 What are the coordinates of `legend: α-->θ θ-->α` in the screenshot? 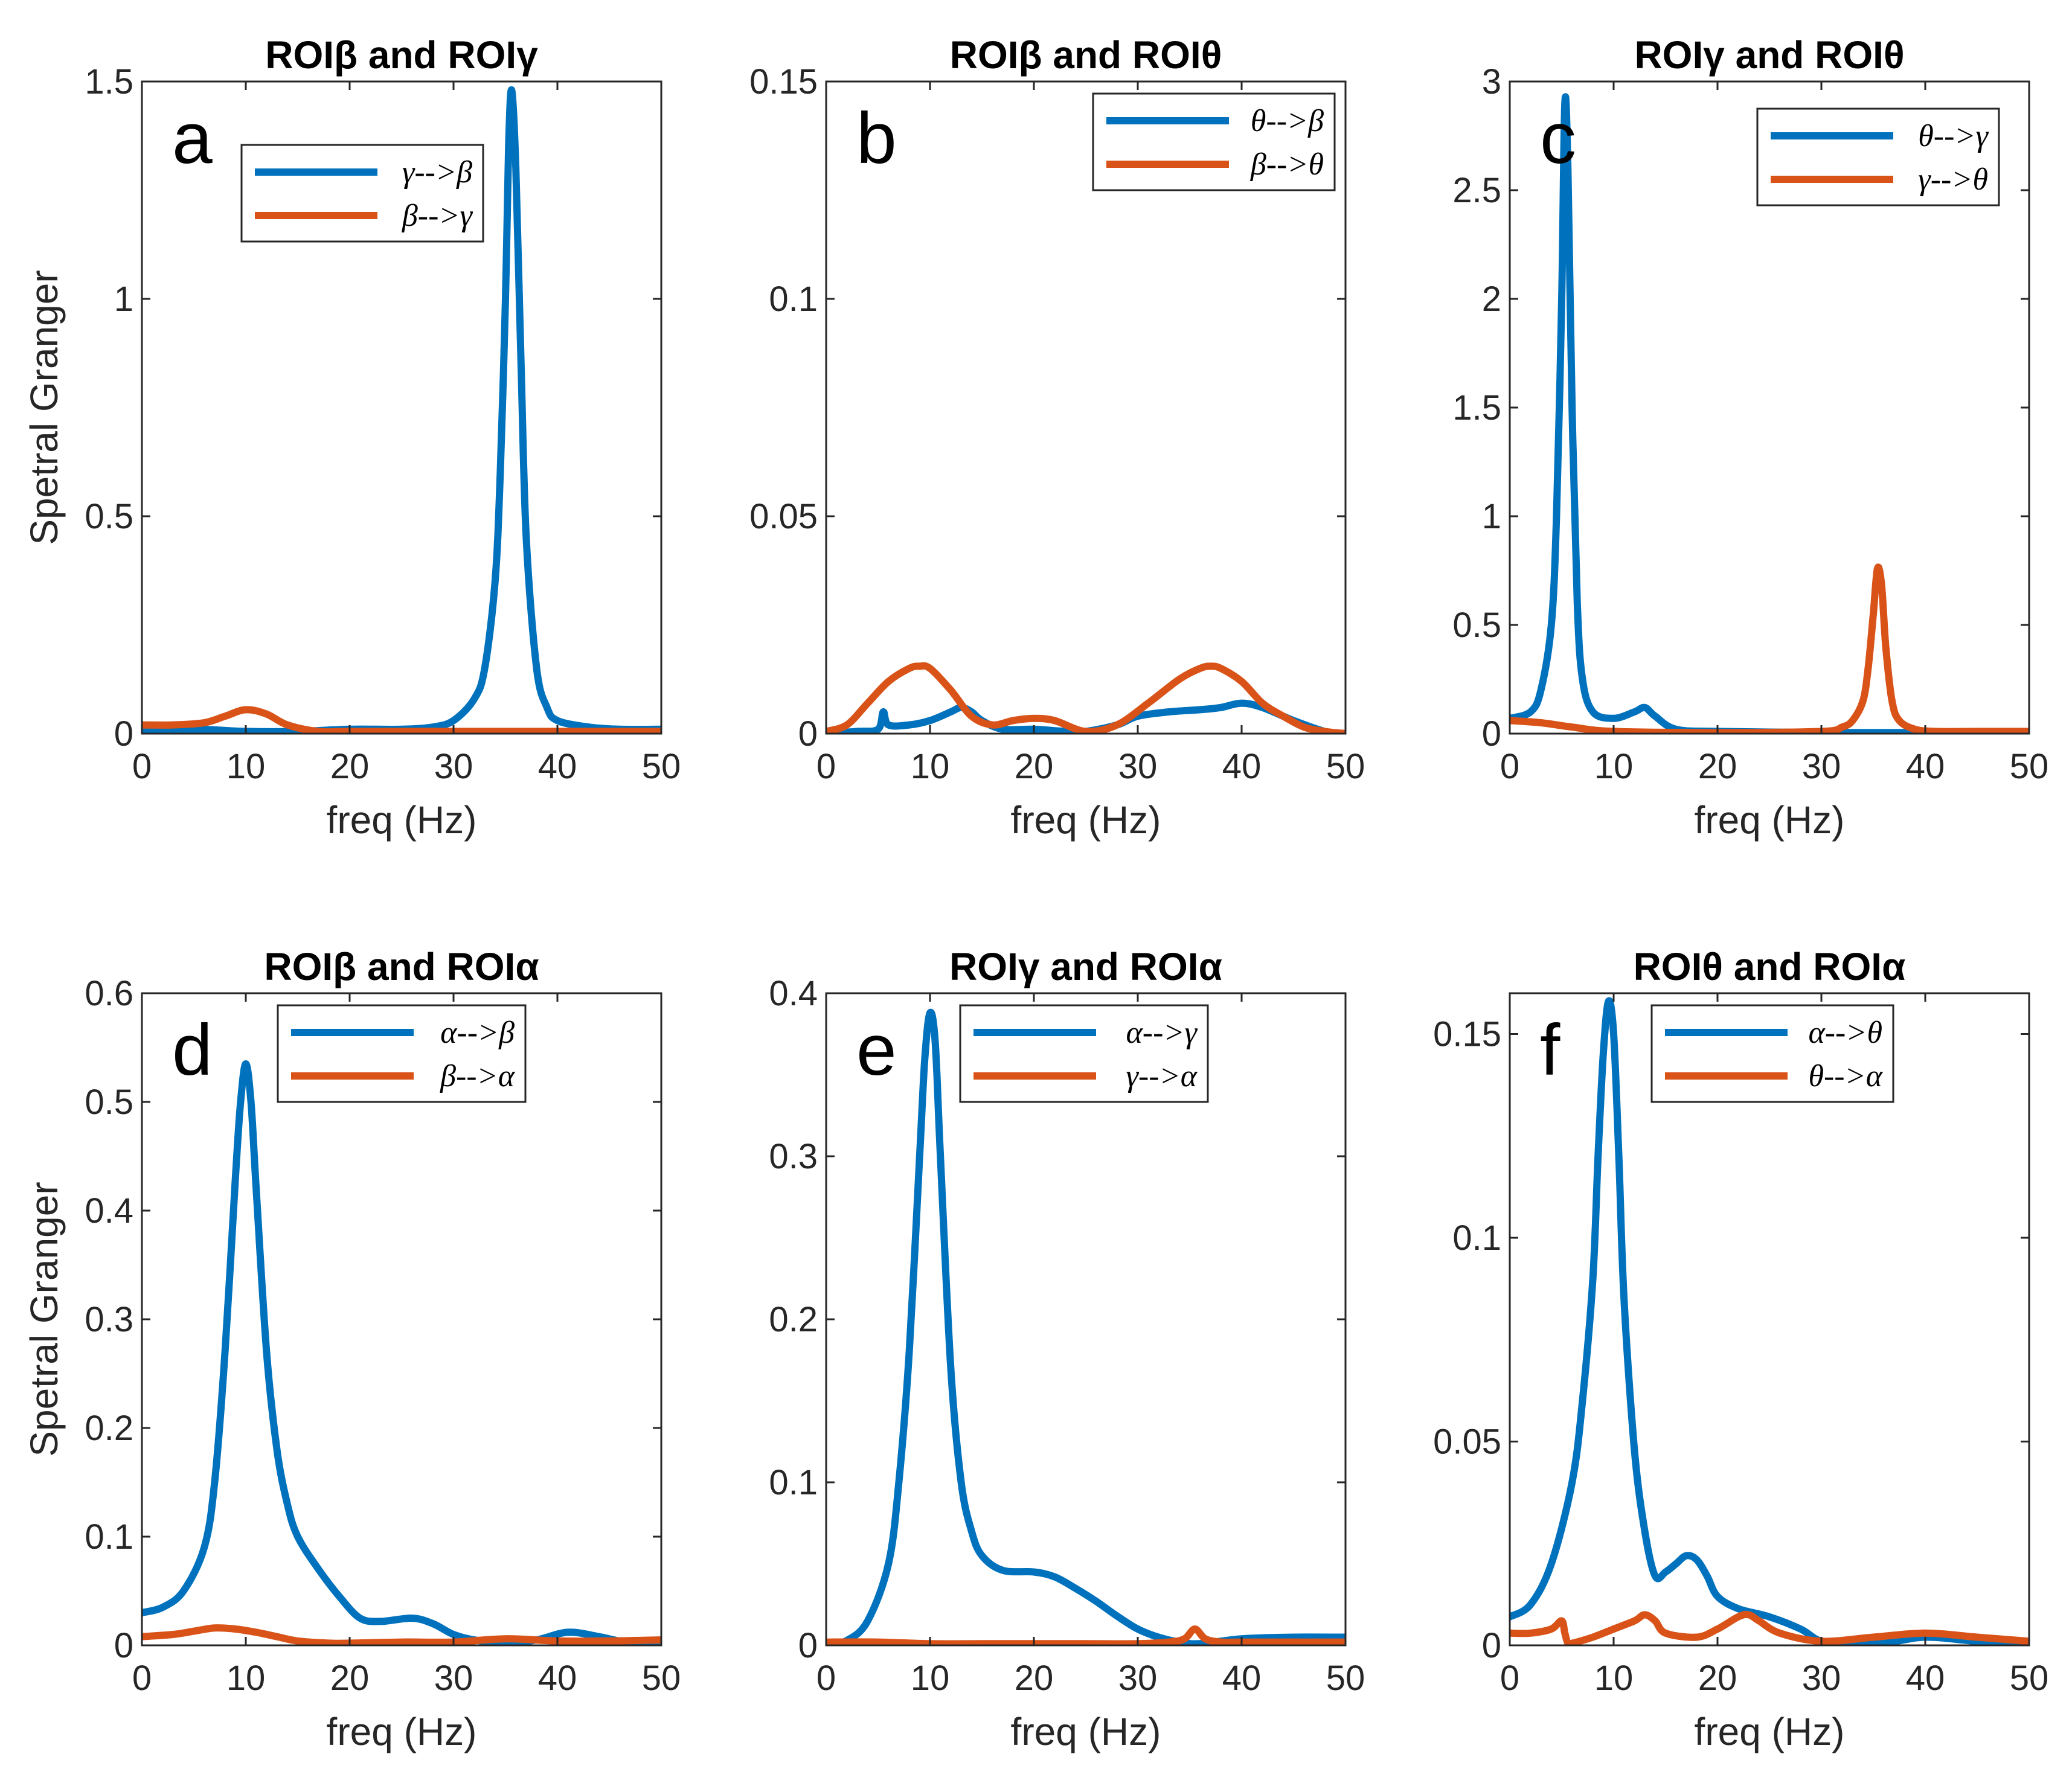 It's located at (1772, 1053).